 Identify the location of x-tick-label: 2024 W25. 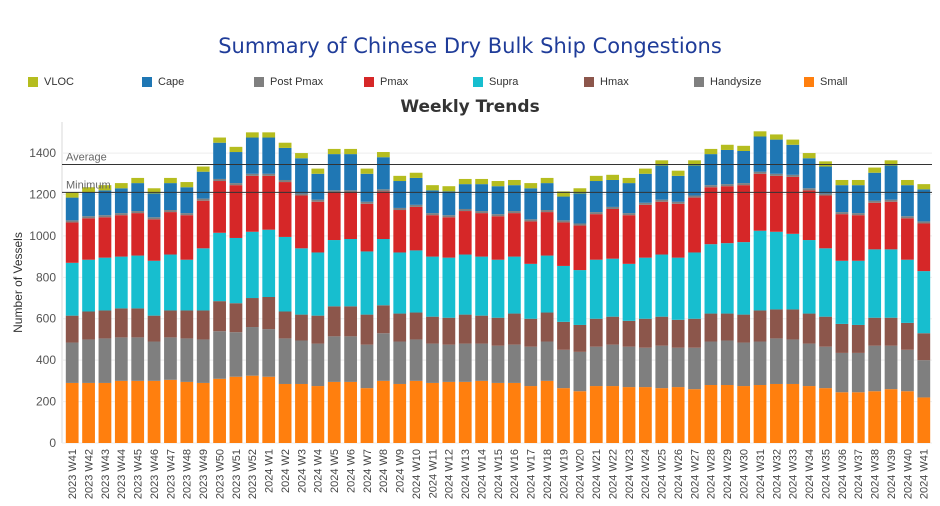
(663, 474).